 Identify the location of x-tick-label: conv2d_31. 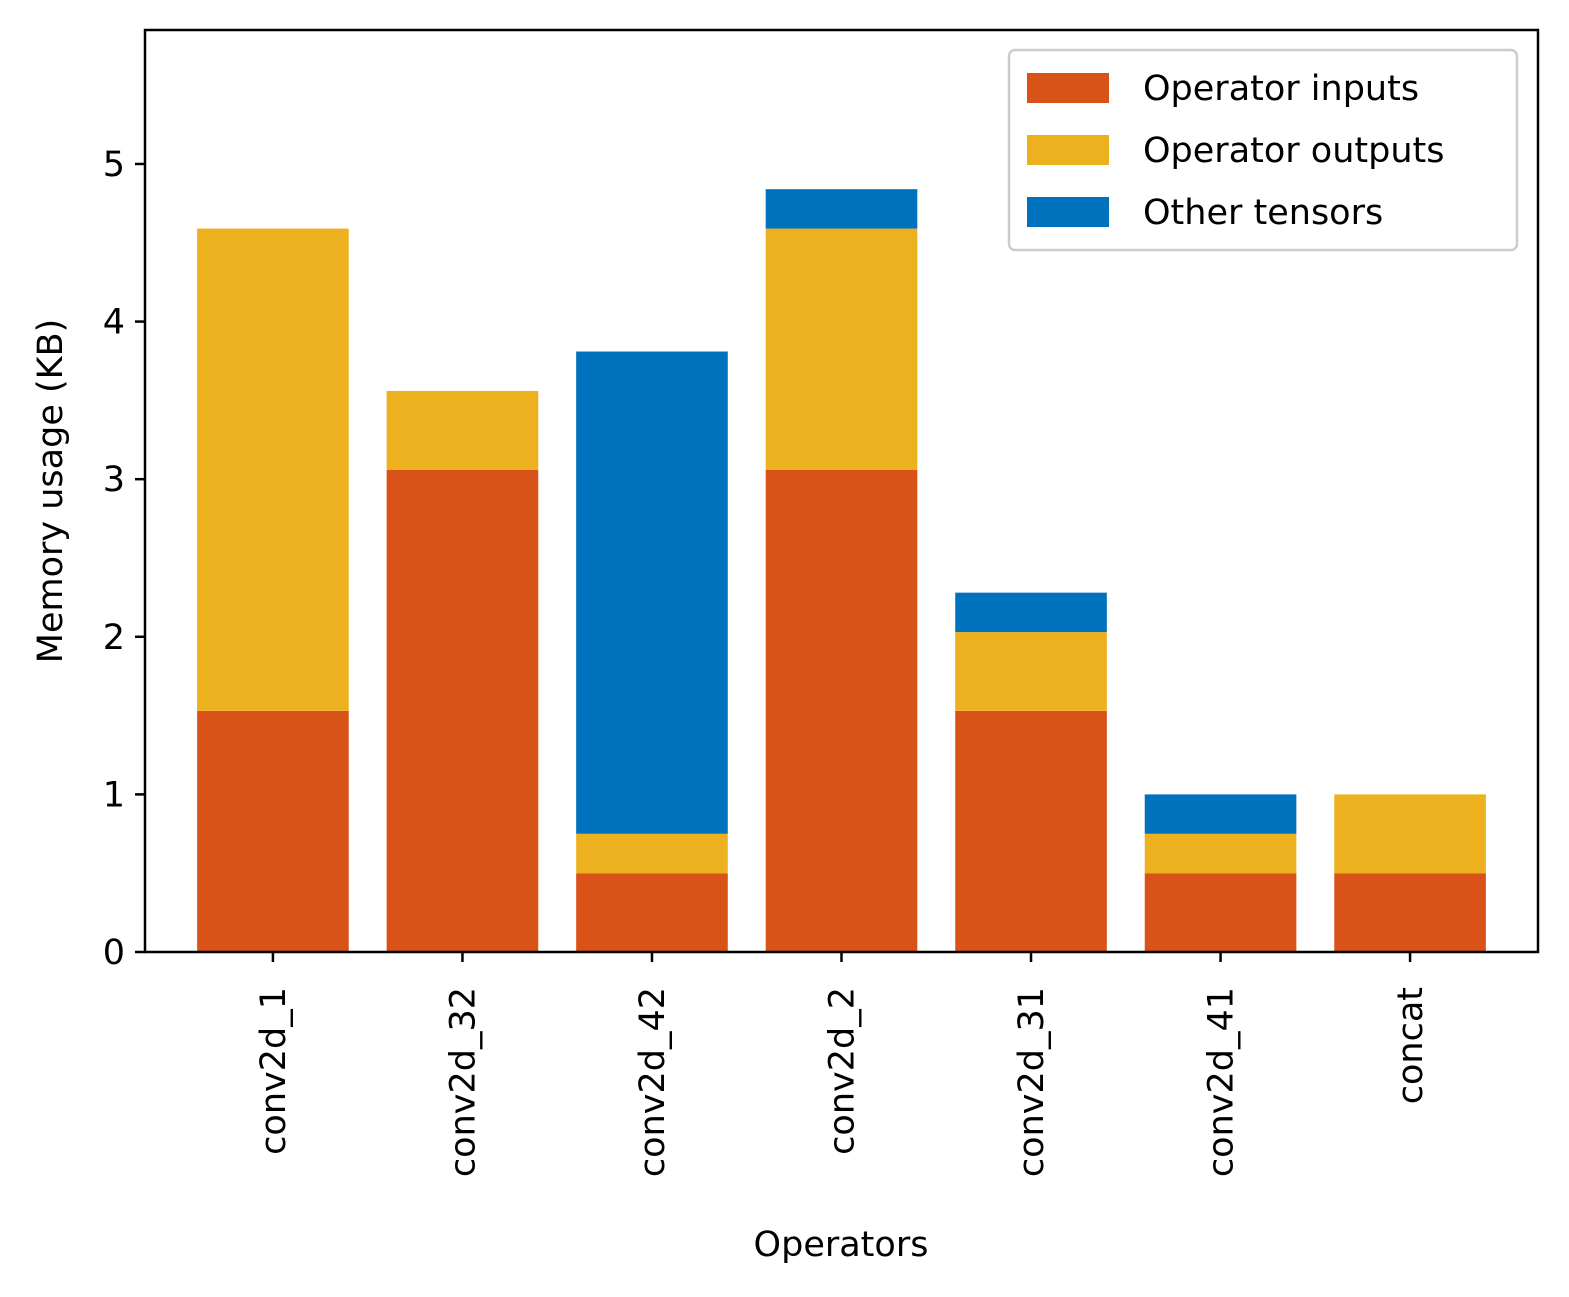
(1032, 1082).